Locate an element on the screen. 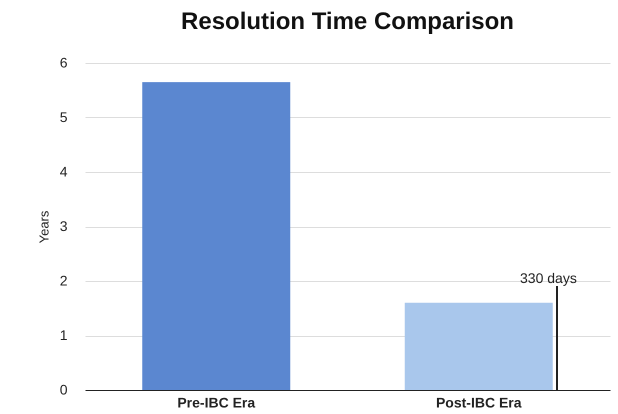 Image resolution: width=618 pixels, height=414 pixels. y-tick-label: 5 is located at coordinates (64, 117).